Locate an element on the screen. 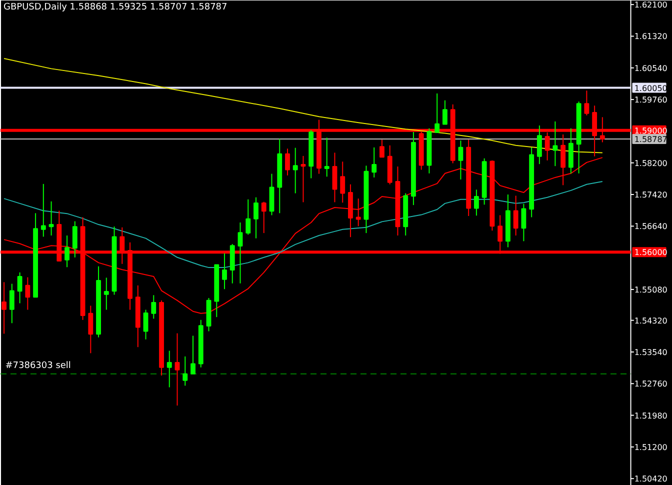 This screenshot has width=672, height=485. y-tick-label: 1.55080 is located at coordinates (651, 289).